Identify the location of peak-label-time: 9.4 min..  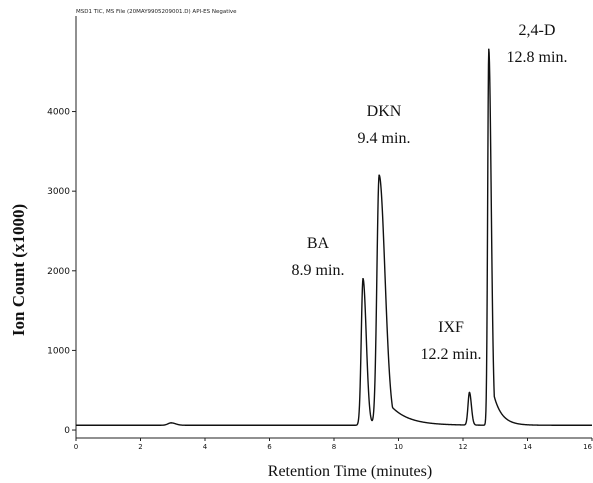
(384, 138).